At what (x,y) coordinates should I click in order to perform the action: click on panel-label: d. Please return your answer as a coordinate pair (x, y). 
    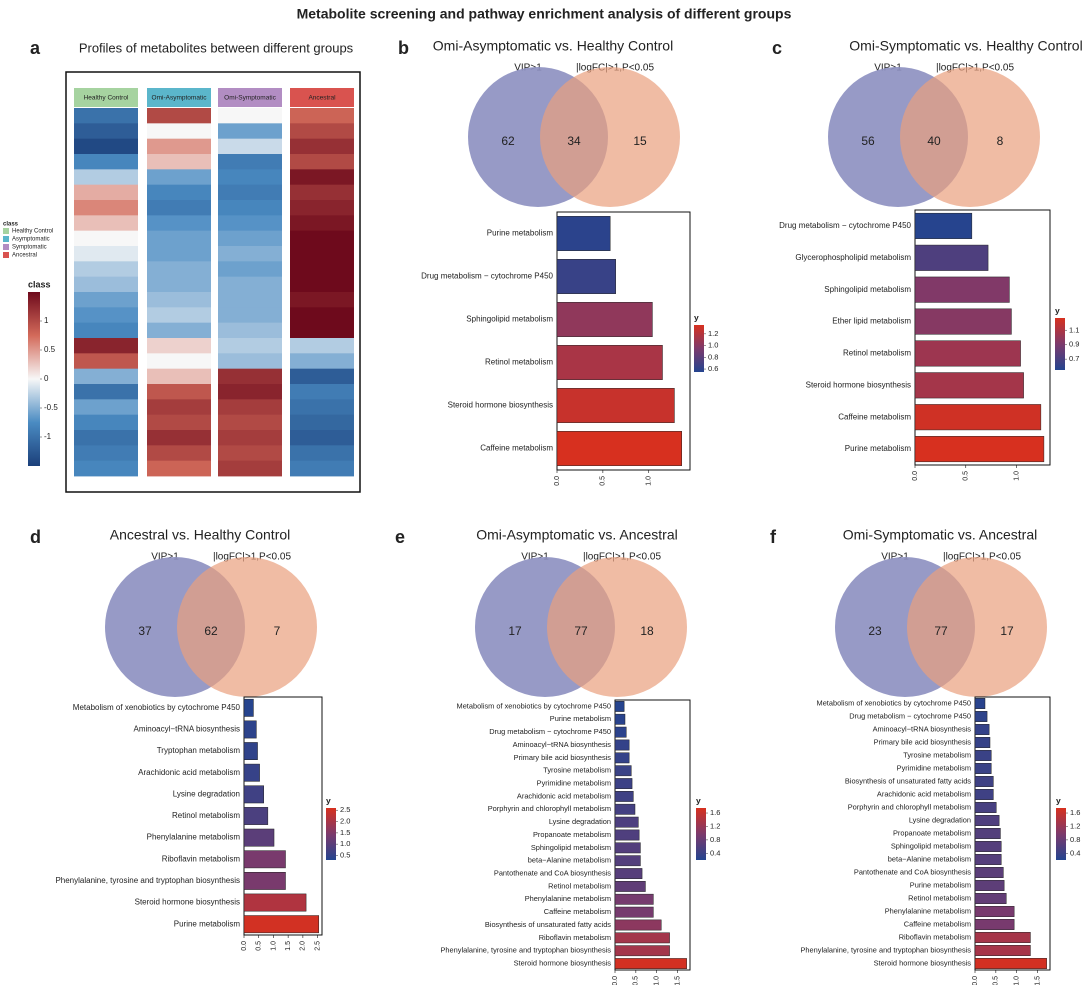
    Looking at the image, I should click on (35, 537).